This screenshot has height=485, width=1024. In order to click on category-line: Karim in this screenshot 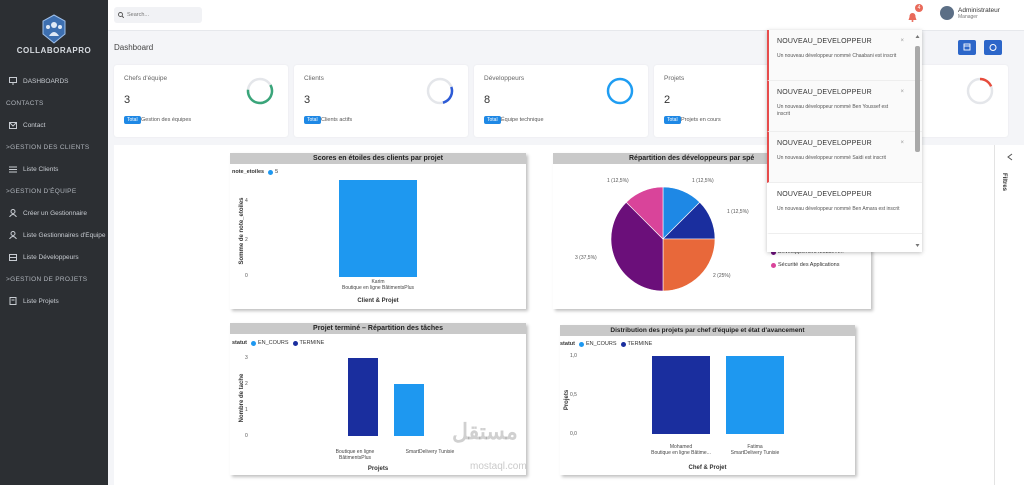, I will do `click(378, 282)`.